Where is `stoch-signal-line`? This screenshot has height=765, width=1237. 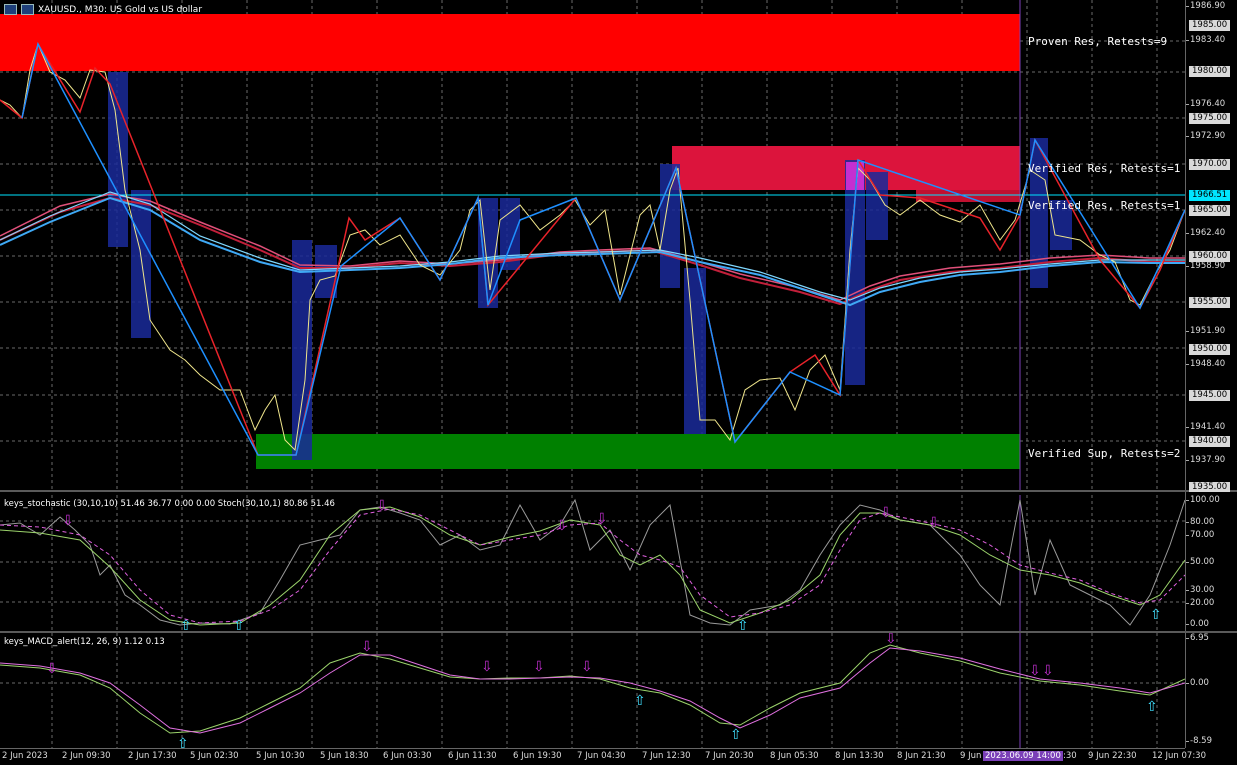 stoch-signal-line is located at coordinates (592, 566).